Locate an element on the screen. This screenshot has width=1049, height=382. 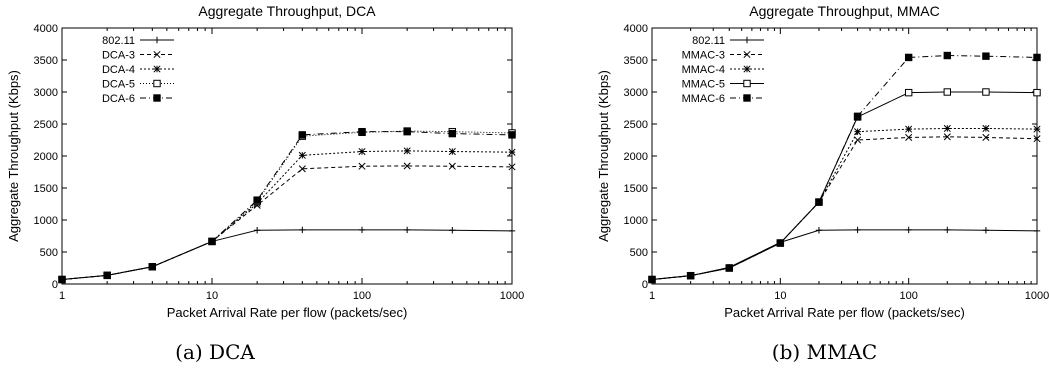
dca-ytick-label: 1000 is located at coordinates (46, 221).